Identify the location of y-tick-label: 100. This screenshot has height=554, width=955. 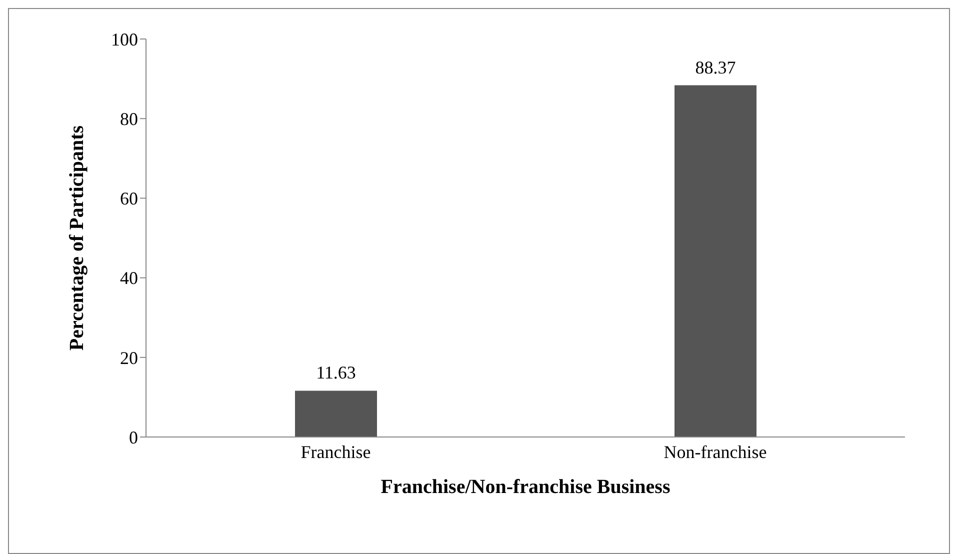
(124, 39).